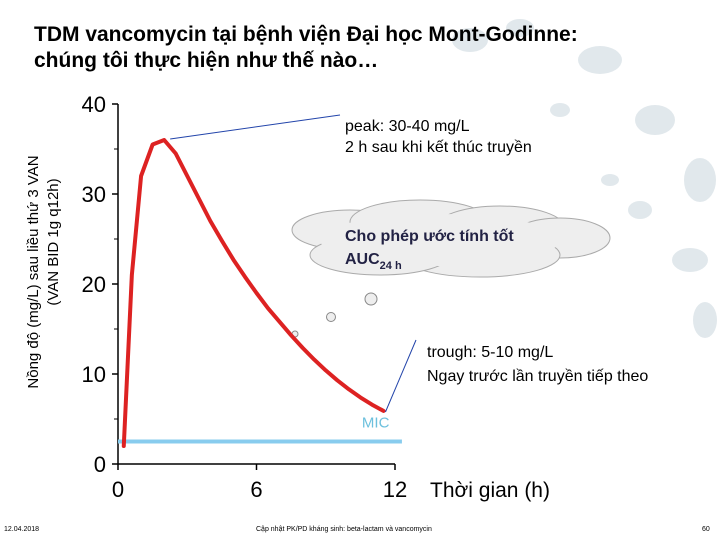  Describe the element at coordinates (395, 489) in the screenshot. I see `x-tick-label: 12` at that location.